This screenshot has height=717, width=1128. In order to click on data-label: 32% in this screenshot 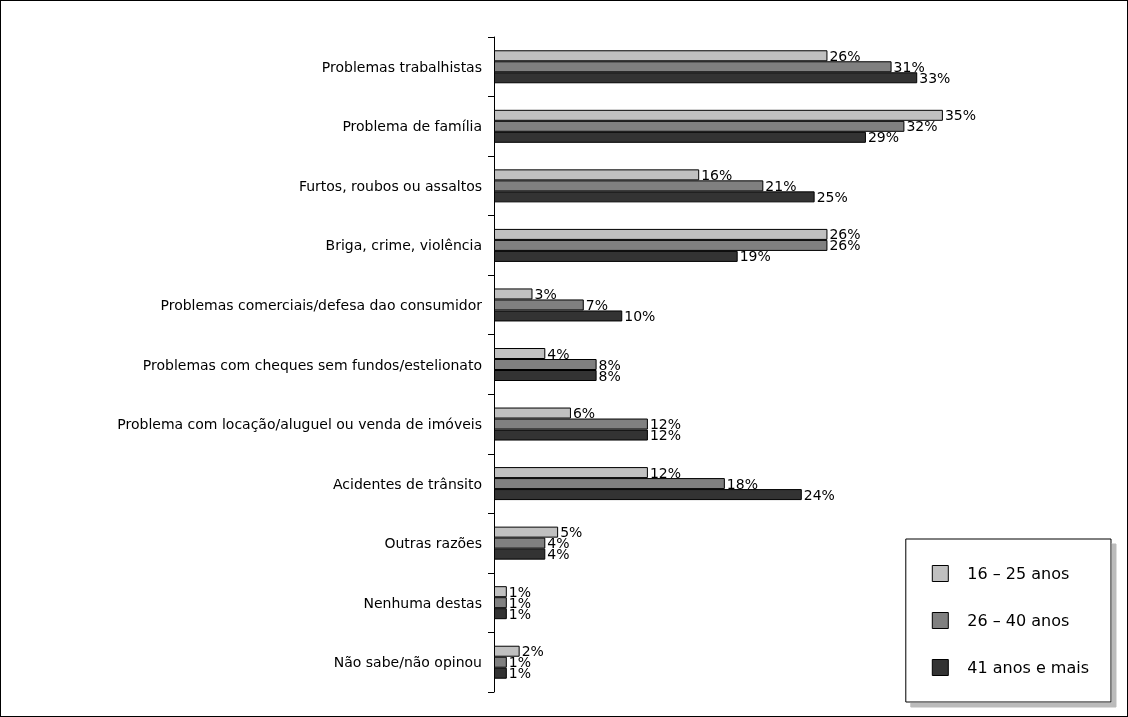, I will do `click(922, 126)`.